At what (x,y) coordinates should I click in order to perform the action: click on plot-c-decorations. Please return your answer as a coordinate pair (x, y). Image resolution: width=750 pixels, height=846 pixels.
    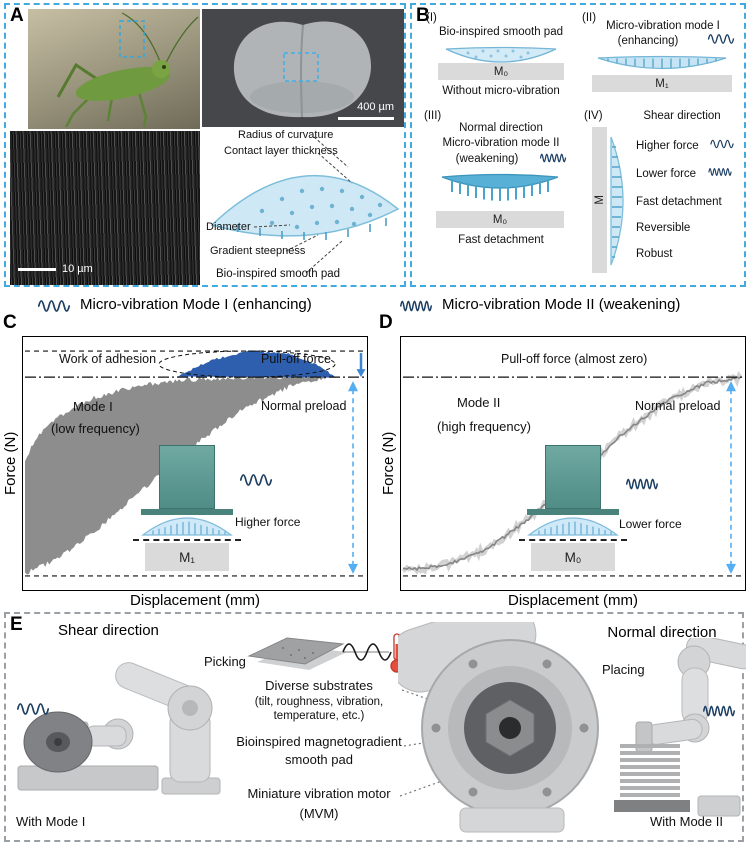
    Looking at the image, I should click on (195, 463).